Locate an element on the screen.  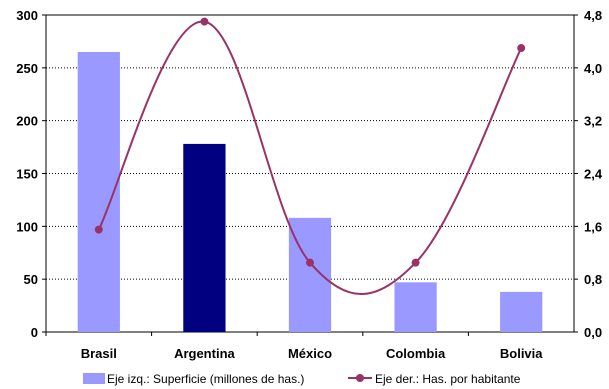
line-point-colombia is located at coordinates (415, 262).